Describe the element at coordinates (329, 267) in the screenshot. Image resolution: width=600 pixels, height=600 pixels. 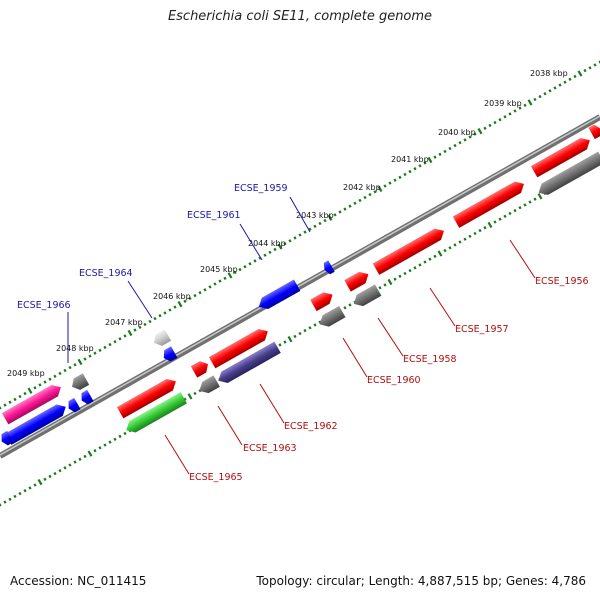
I see `gene-ecse-1959` at that location.